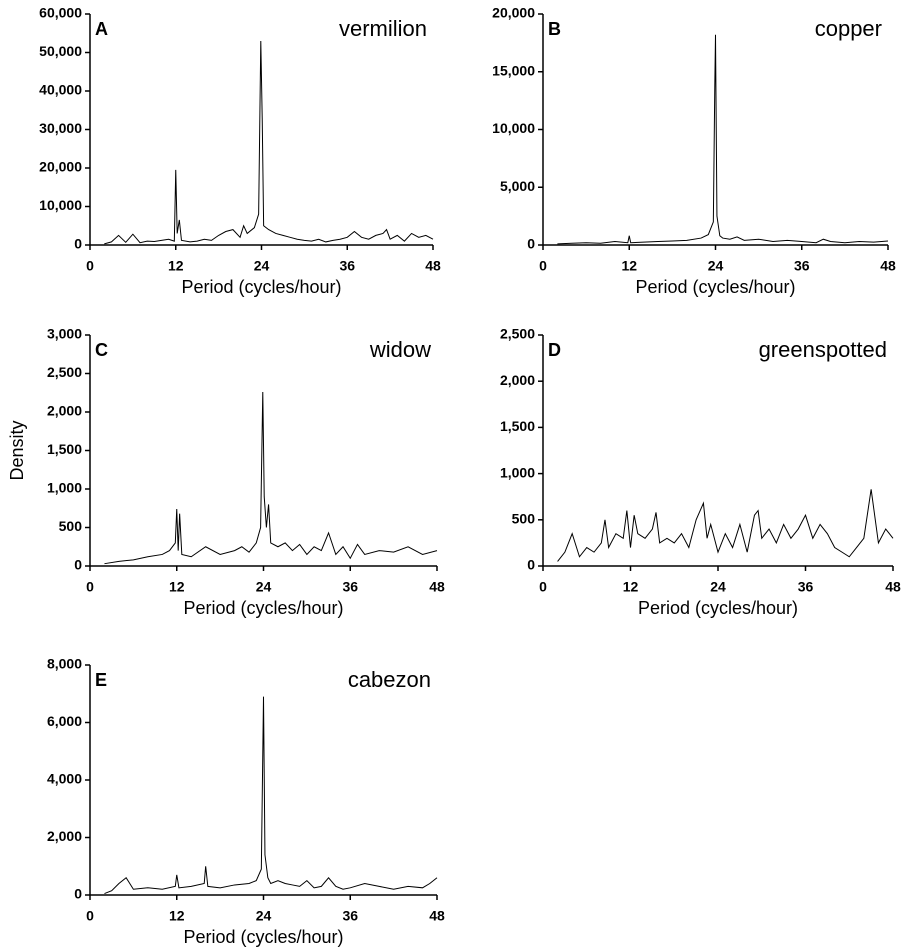 Image resolution: width=905 pixels, height=952 pixels. What do you see at coordinates (64, 334) in the screenshot?
I see `y-tick-label: 3,000` at bounding box center [64, 334].